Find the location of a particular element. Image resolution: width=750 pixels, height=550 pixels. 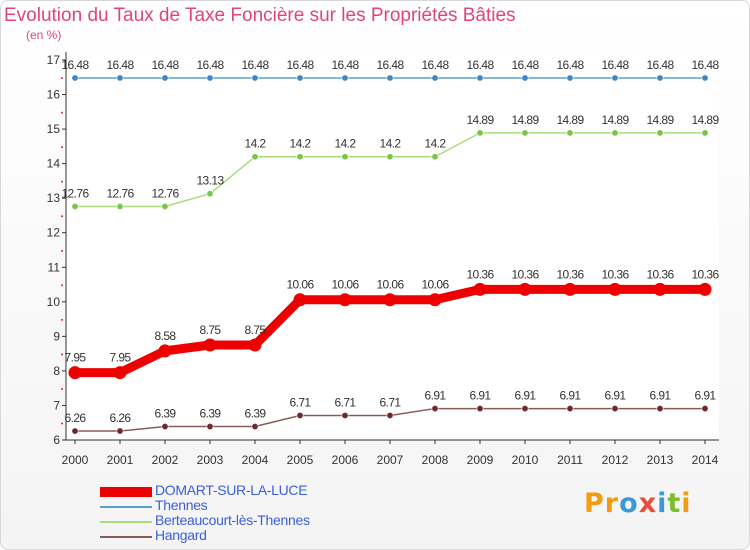

logo-letter: P is located at coordinates (594, 503).